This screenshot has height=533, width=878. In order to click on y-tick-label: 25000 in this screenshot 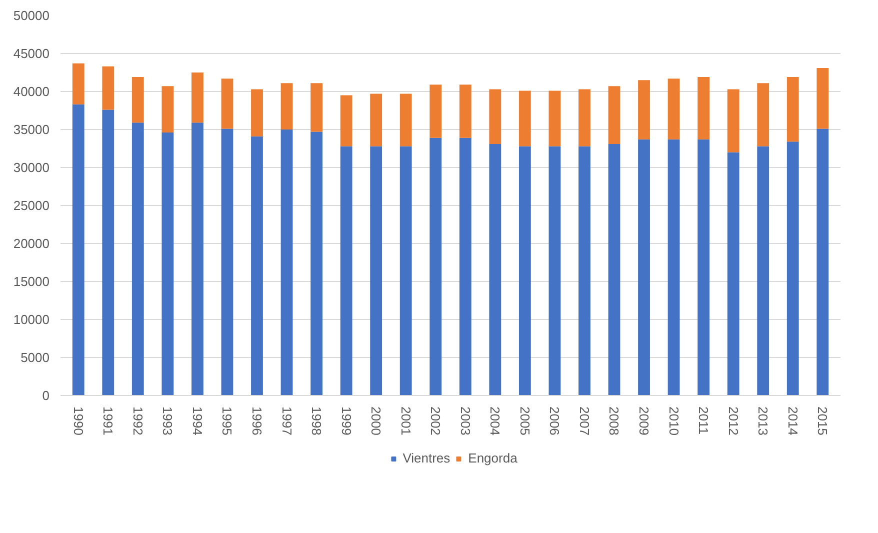, I will do `click(31, 205)`.